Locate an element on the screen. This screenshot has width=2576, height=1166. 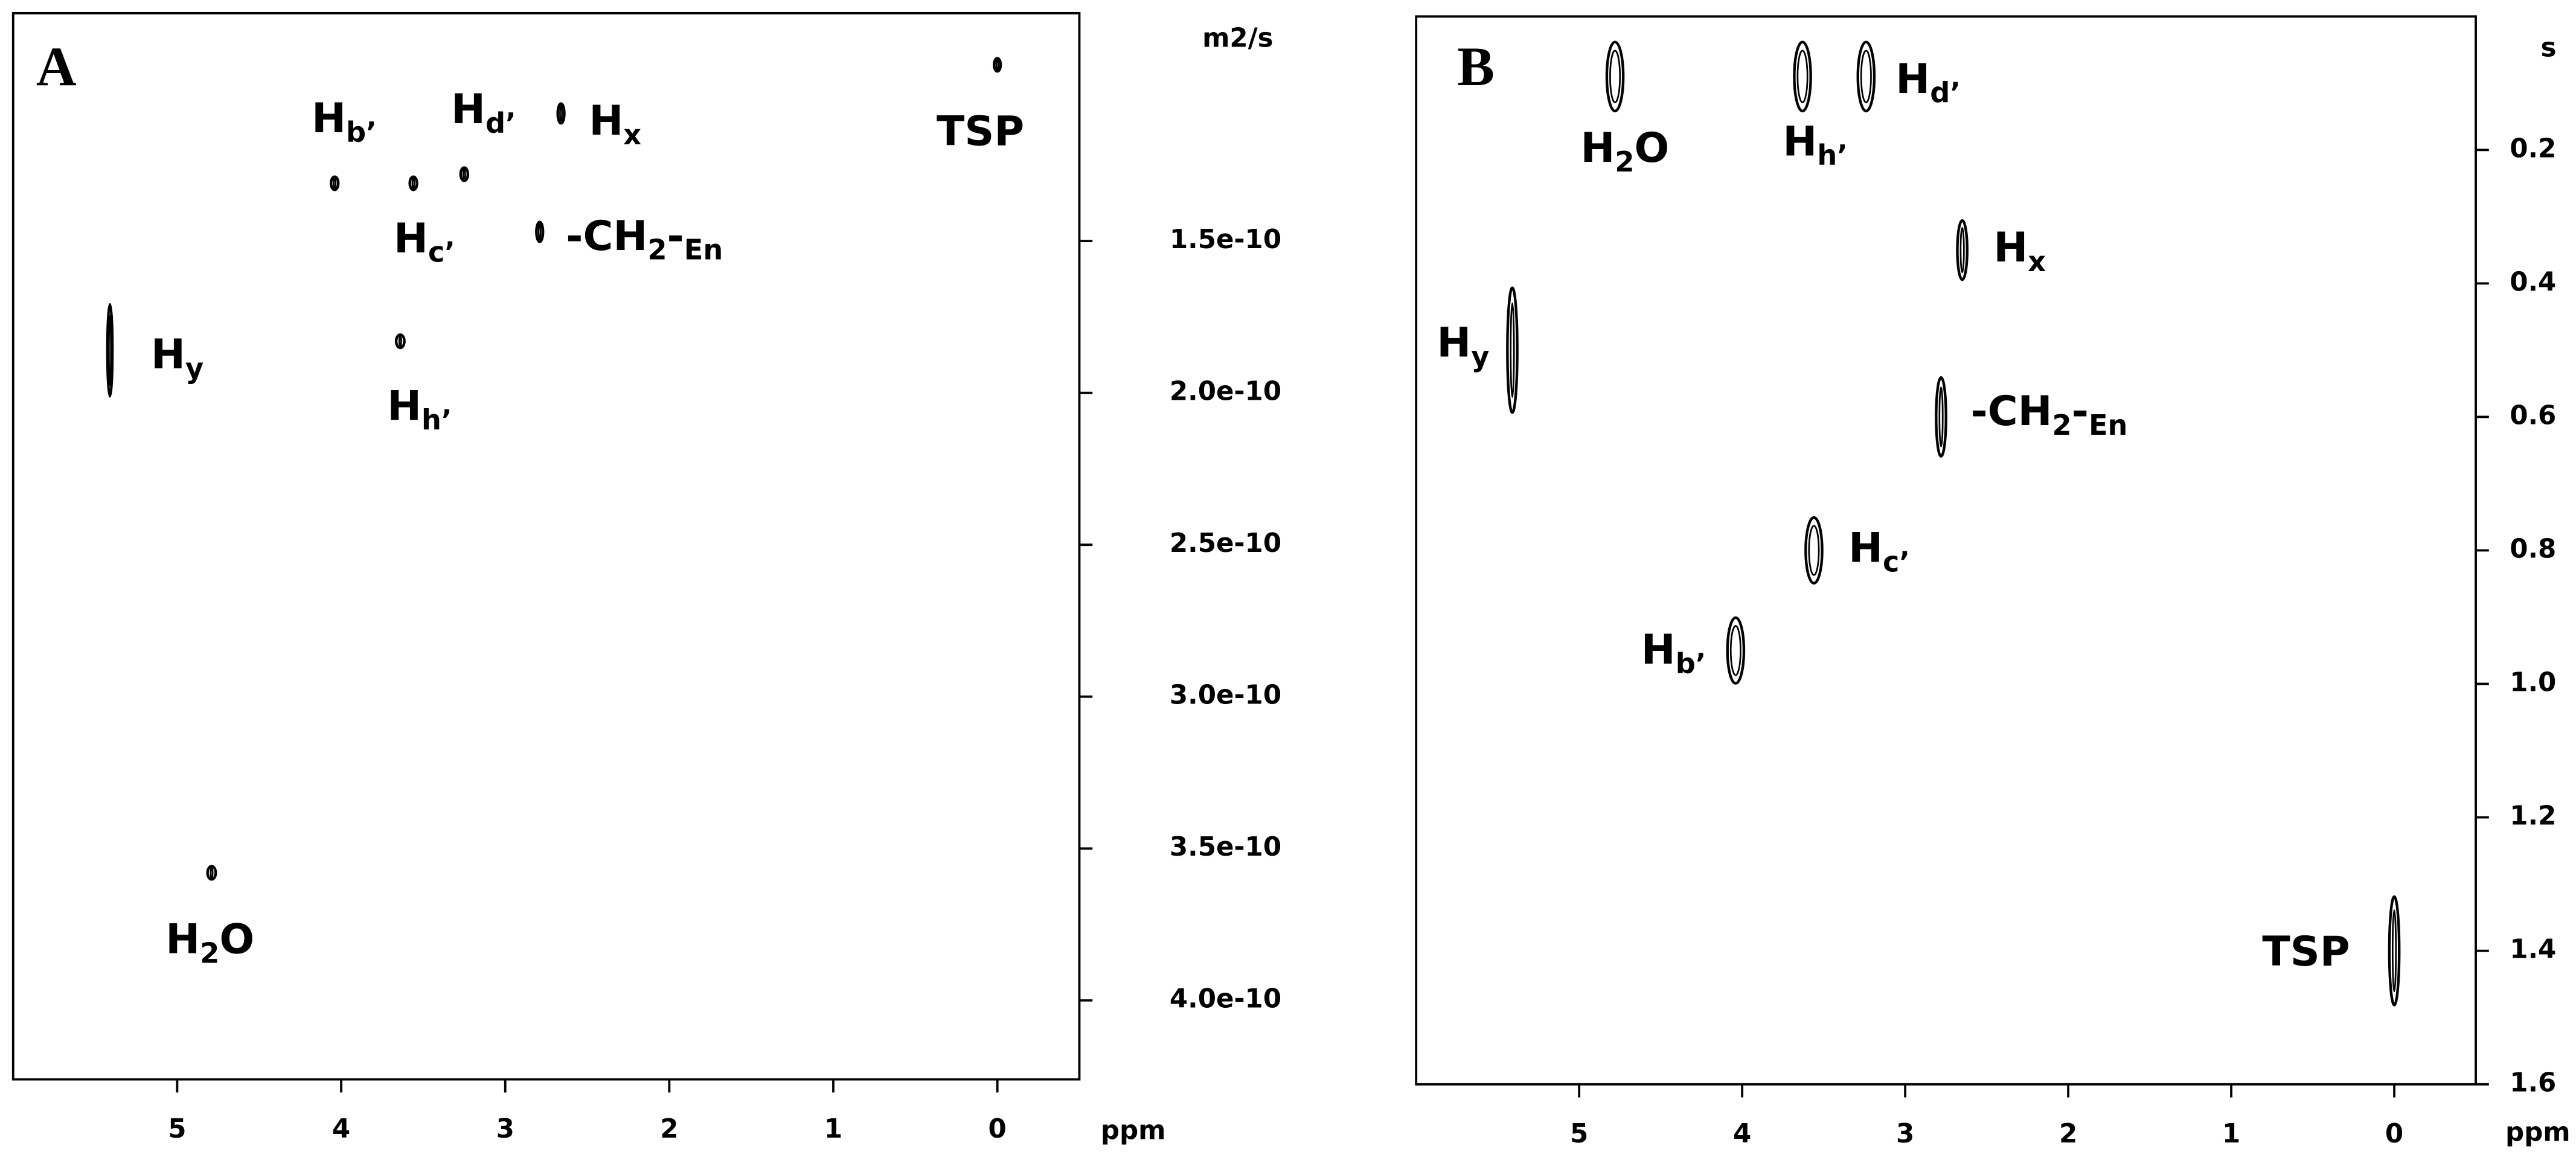
y-tick-label: 3.5e-10 is located at coordinates (1225, 847).